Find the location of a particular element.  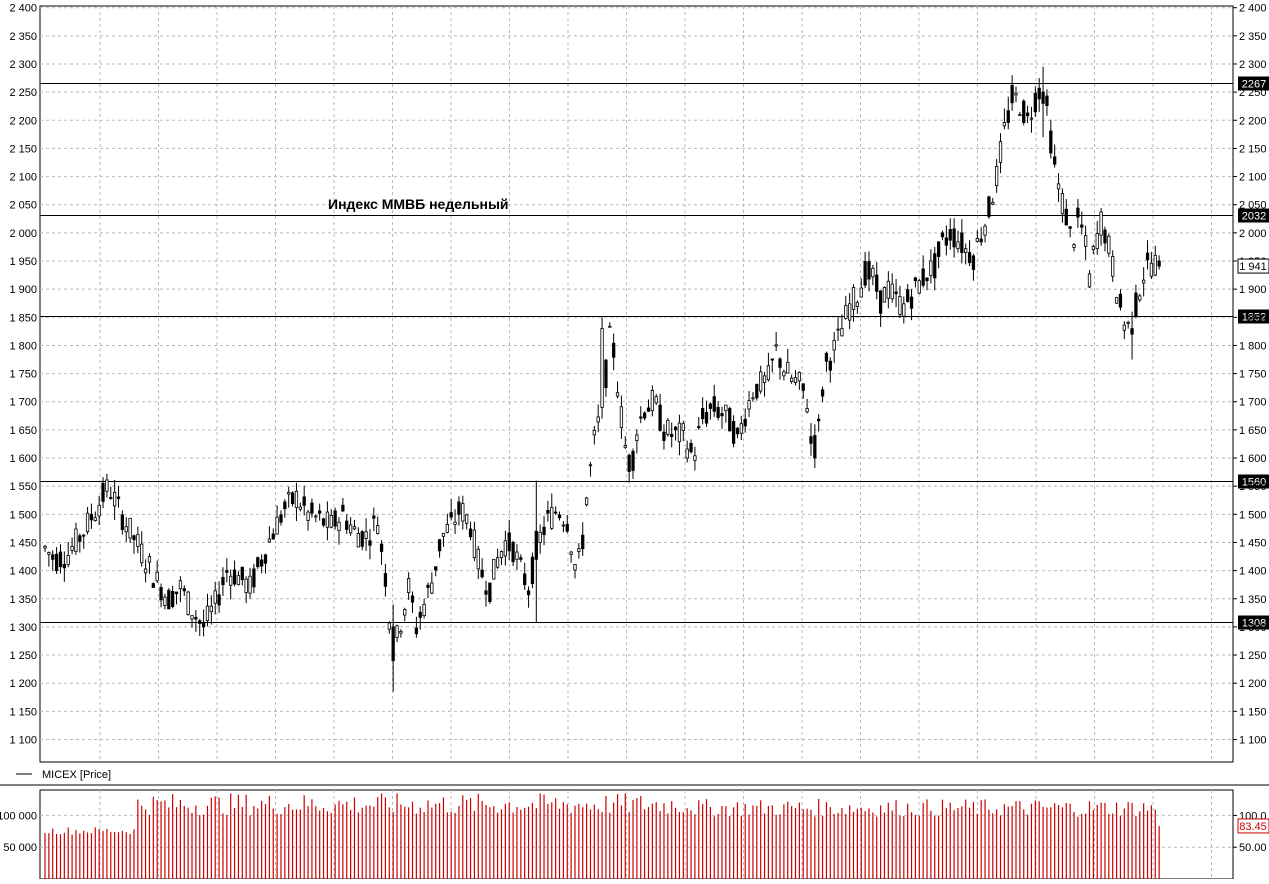

y-tick-label-right: 1 150 is located at coordinates (1253, 712).